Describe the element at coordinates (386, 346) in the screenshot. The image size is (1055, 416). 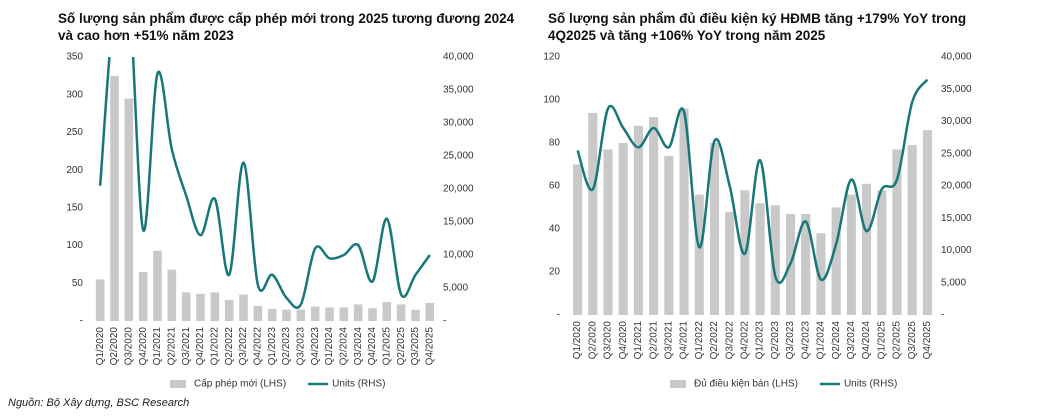
I see `x-tick-label: Q1/2025` at that location.